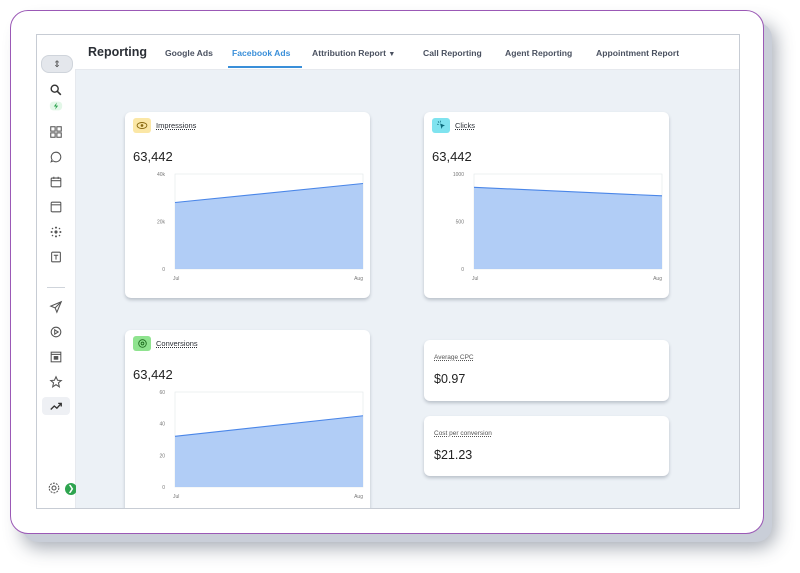 The width and height of the screenshot is (800, 573). What do you see at coordinates (57, 271) in the screenshot?
I see `sidebar: ⇕` at bounding box center [57, 271].